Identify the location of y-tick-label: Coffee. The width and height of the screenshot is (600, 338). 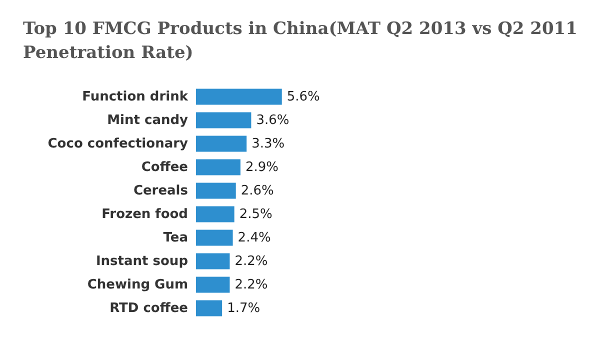
(164, 167).